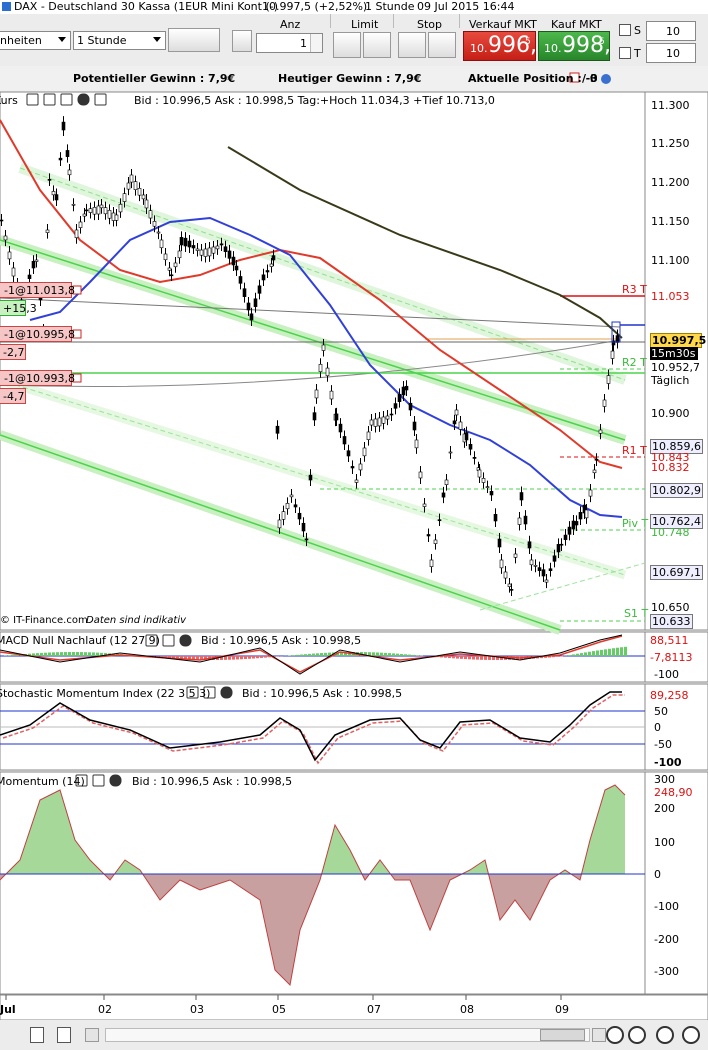 The image size is (708, 1050). I want to click on limit-sell-button, so click(377, 45).